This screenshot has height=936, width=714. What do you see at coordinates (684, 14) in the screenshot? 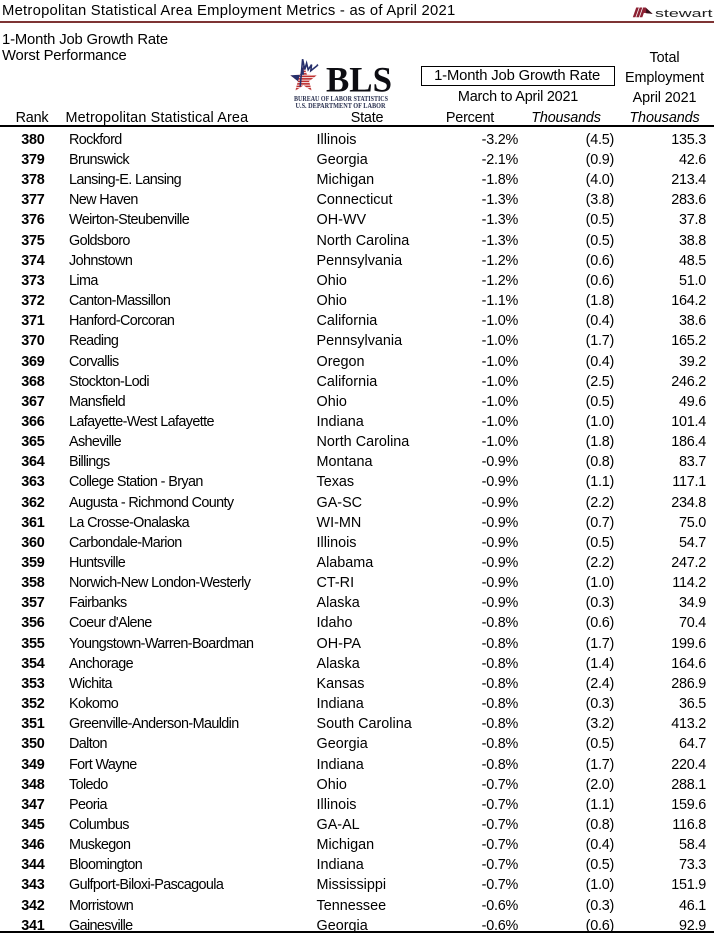
I see `svg-text: stewart` at bounding box center [684, 14].